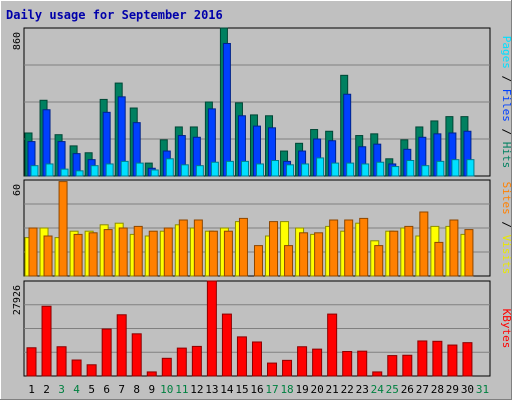 This screenshot has width=512, height=400. I want to click on x-tick-label-18: 18, so click(286, 389).